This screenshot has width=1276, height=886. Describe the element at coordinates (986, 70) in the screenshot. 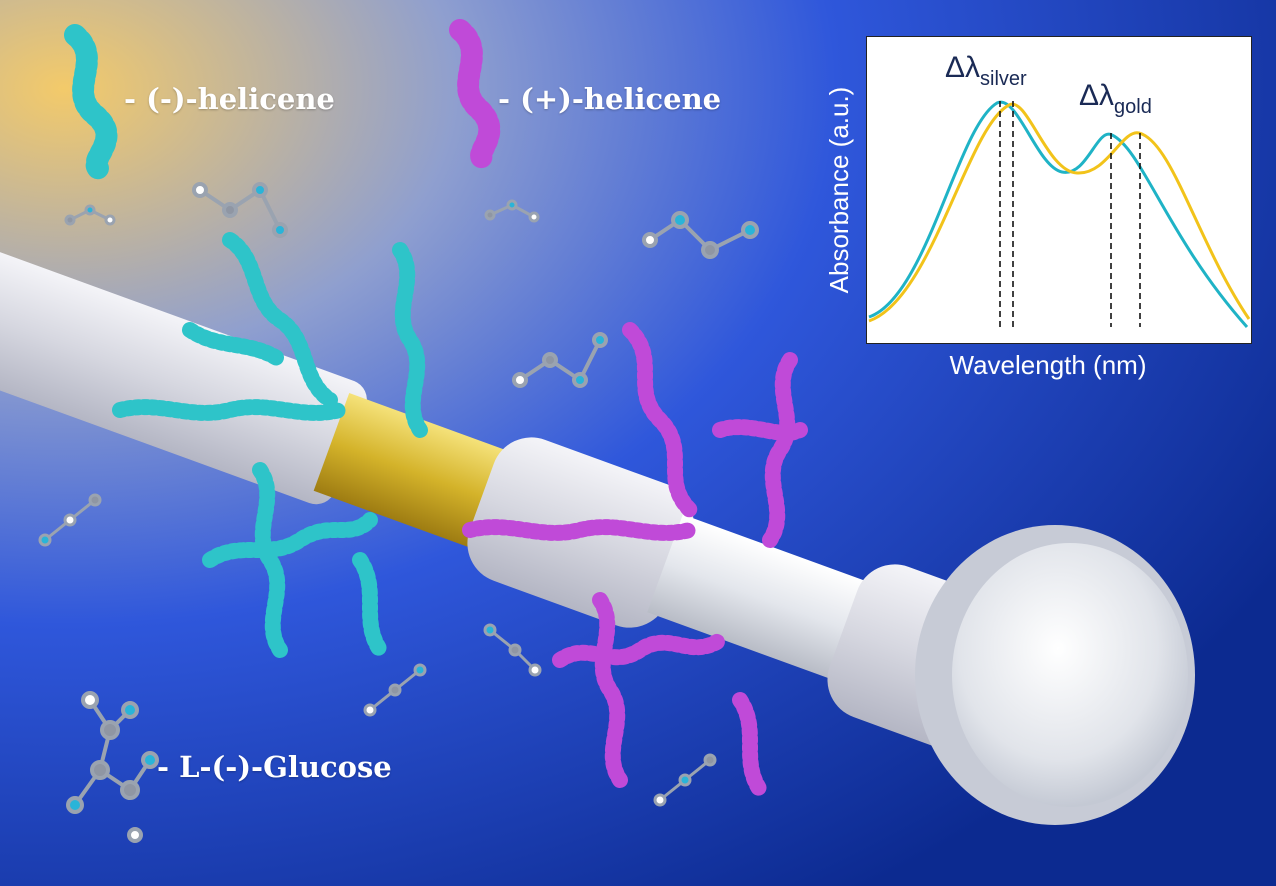

I see `silver-delta-label: Δλsilver` at that location.